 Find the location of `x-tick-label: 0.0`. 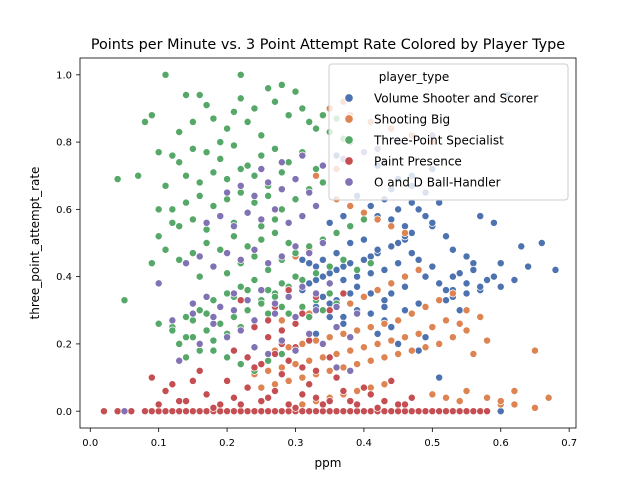

x-tick-label: 0.0 is located at coordinates (90, 443).